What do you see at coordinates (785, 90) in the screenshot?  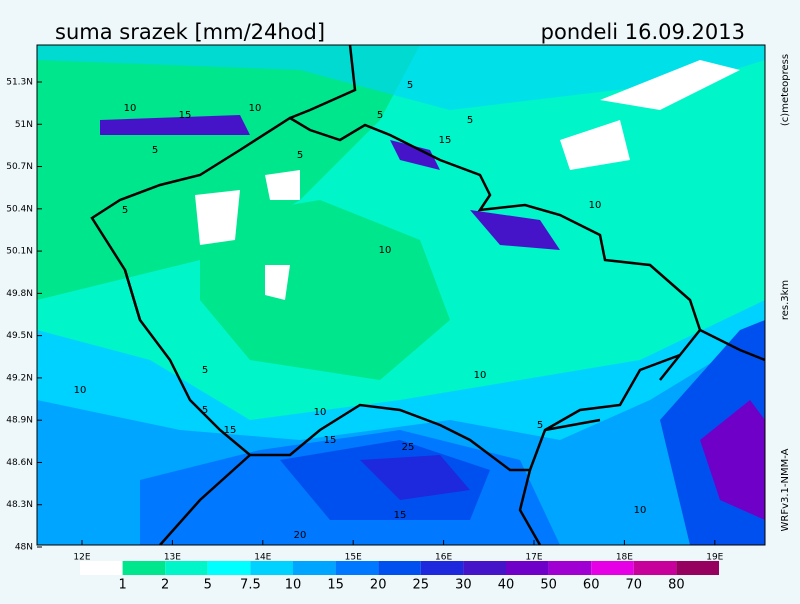 I see `credit: (c)meteopress` at bounding box center [785, 90].